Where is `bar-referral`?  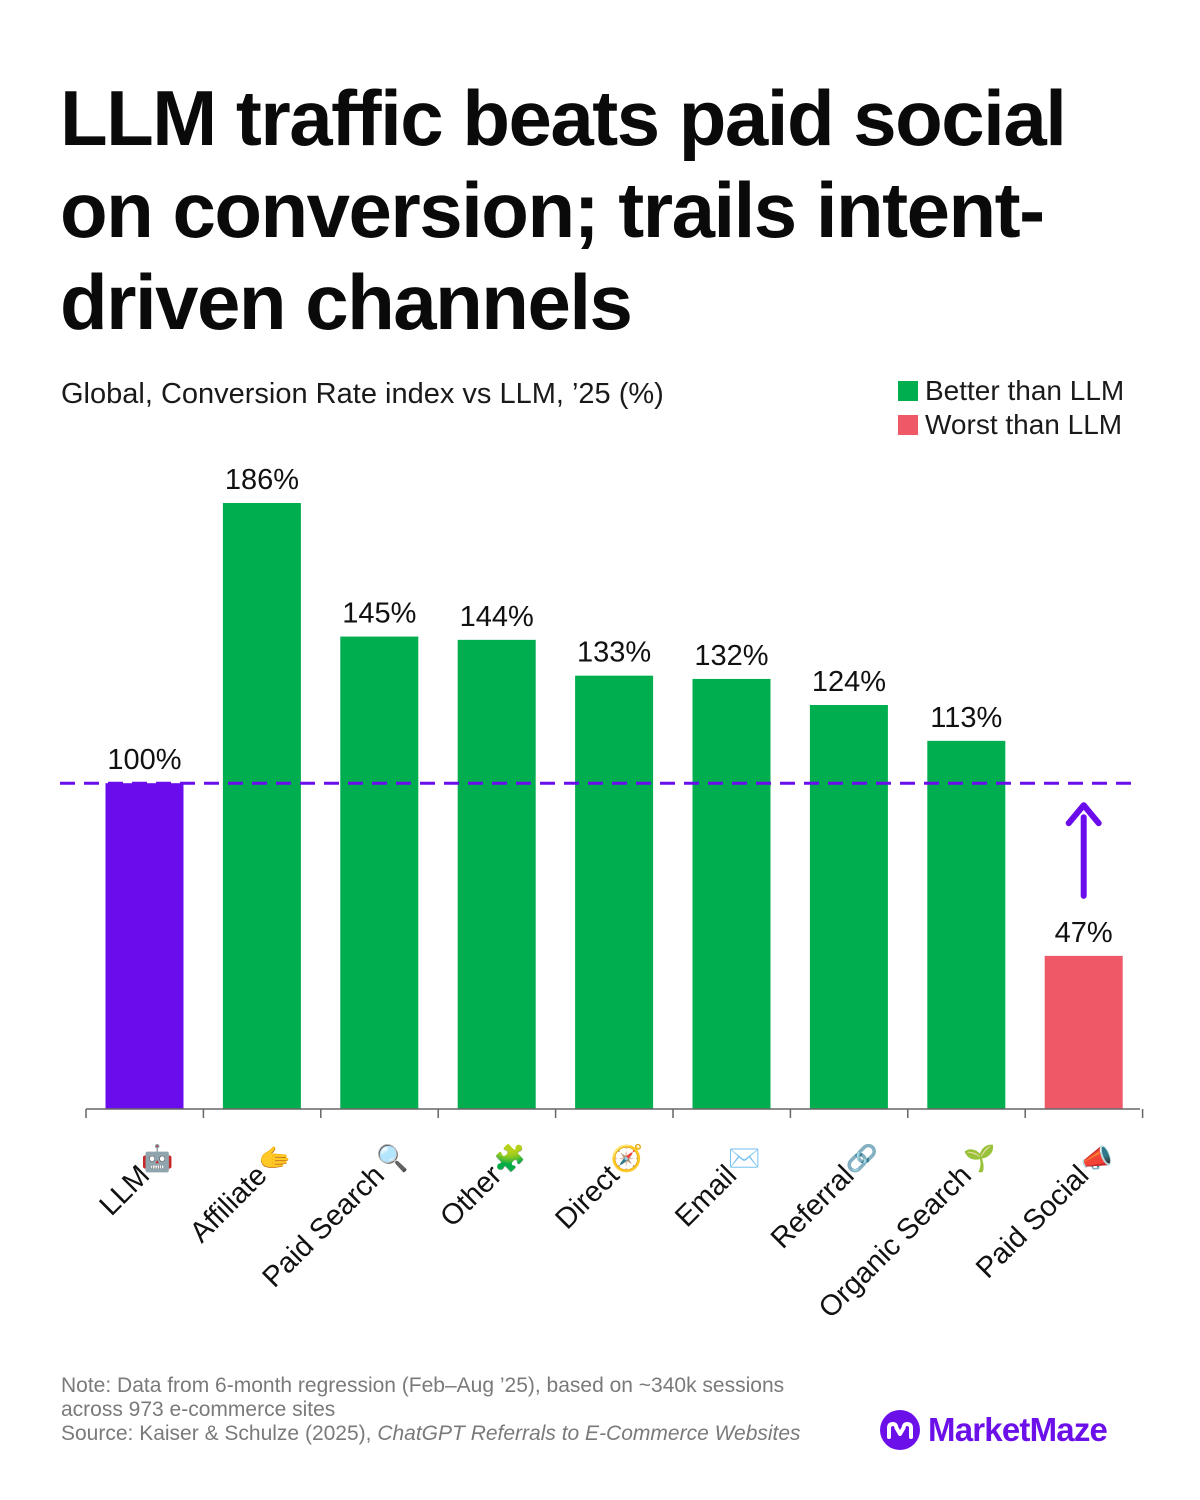
bar-referral is located at coordinates (848, 907).